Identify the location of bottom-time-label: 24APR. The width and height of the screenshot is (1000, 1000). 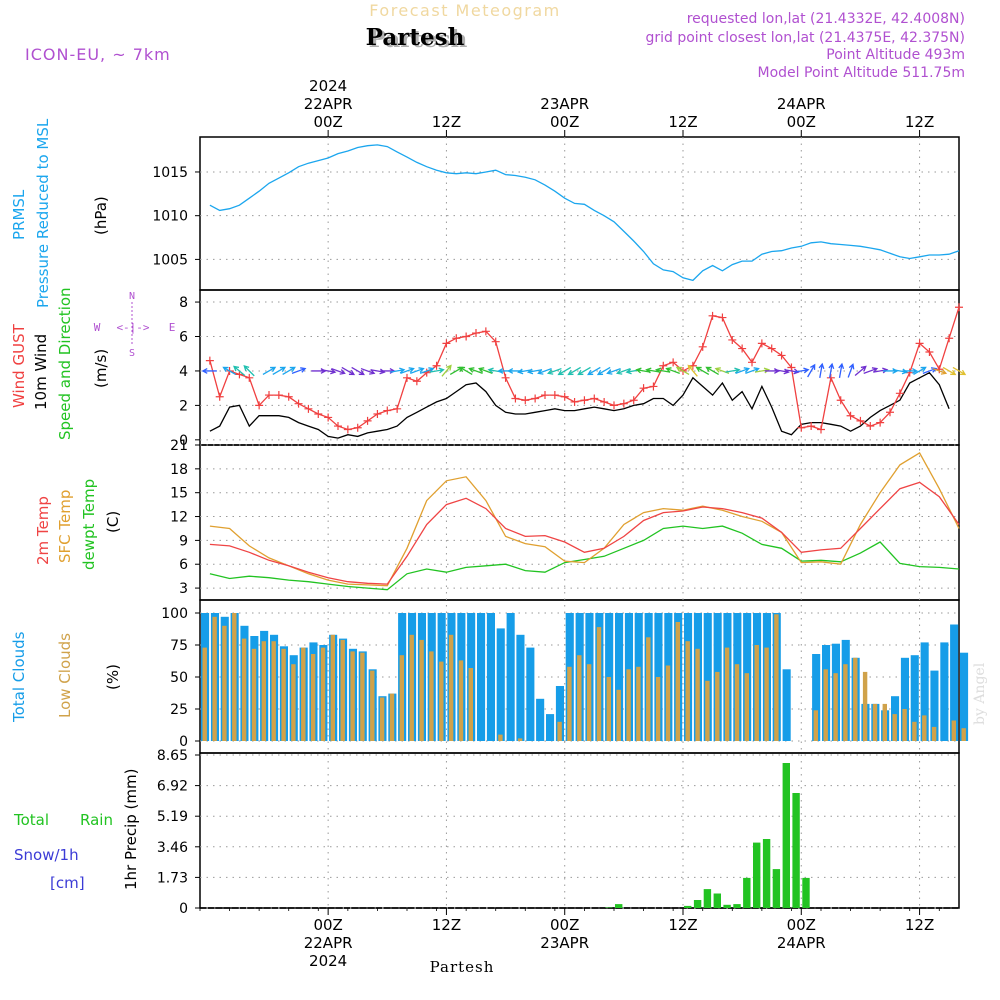
(801, 943).